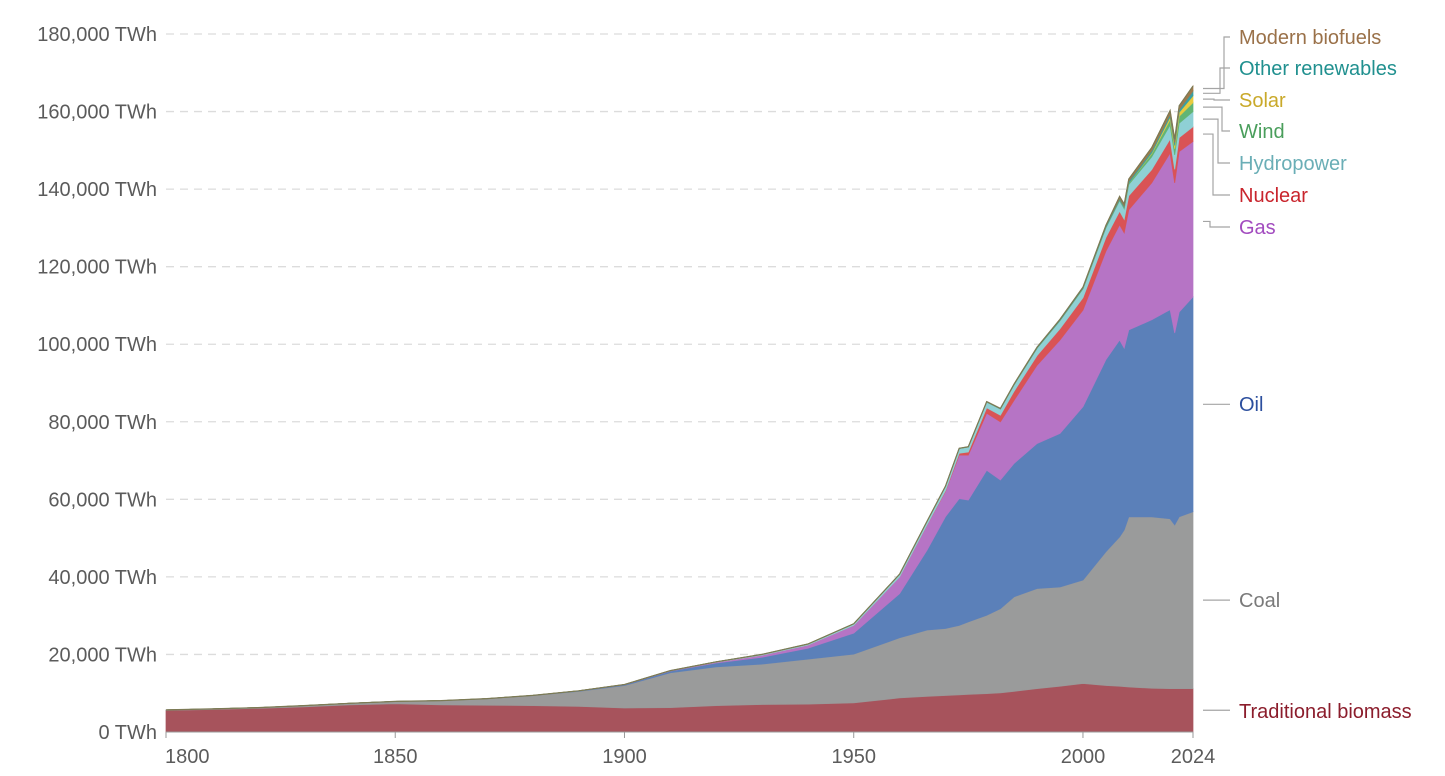 This screenshot has height=776, width=1445. I want to click on y-tick-label: 100,000 TWh, so click(97, 345).